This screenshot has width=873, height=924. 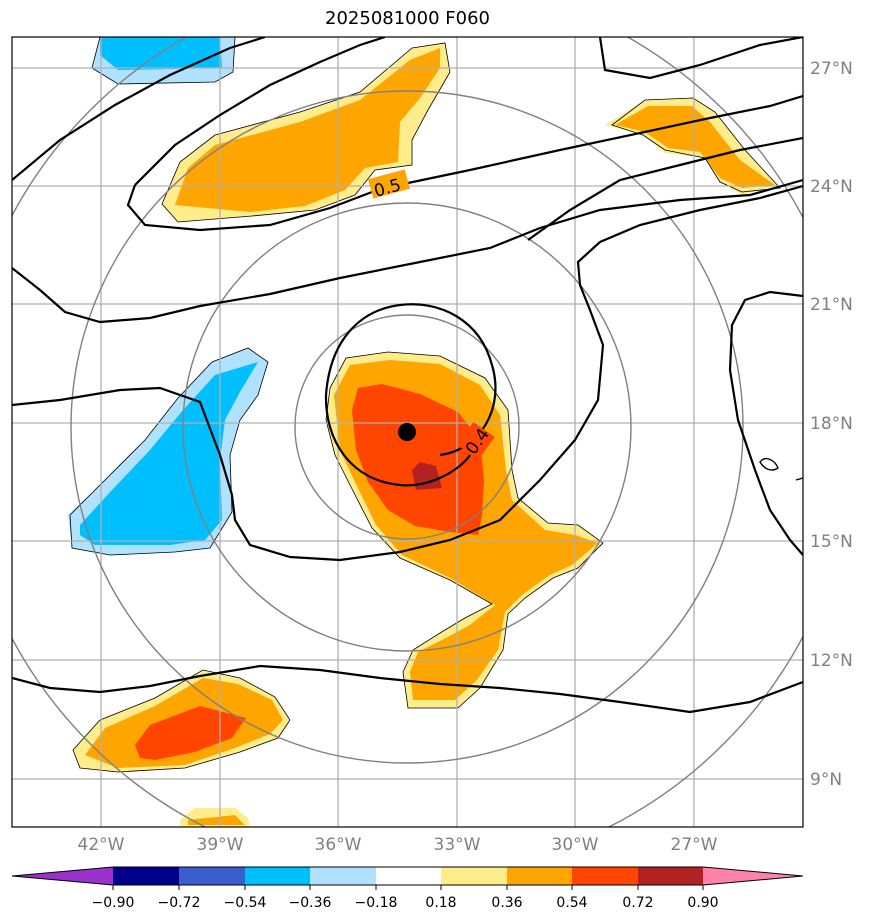 I want to click on colorbar-tick: −0.18, so click(x=376, y=903).